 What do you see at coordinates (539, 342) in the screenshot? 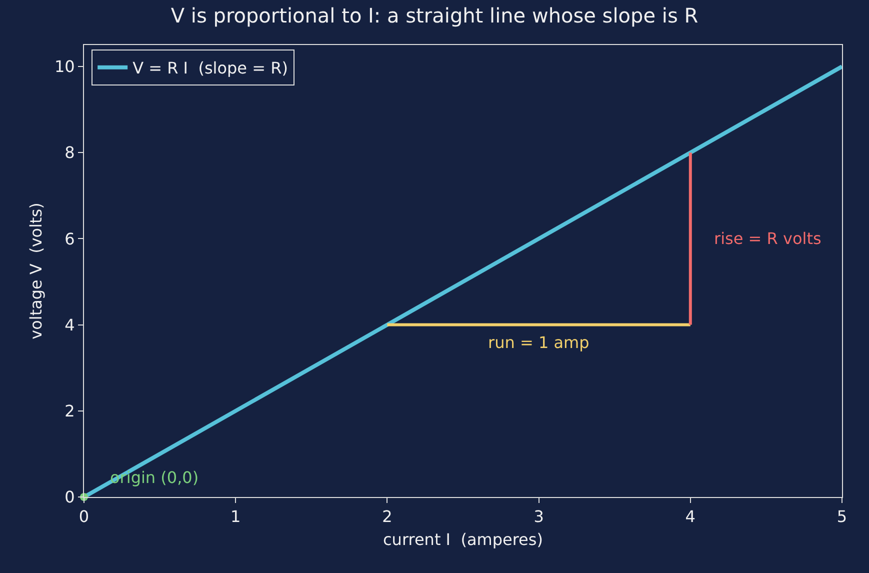
I see `annotation: run = 1 amp` at bounding box center [539, 342].